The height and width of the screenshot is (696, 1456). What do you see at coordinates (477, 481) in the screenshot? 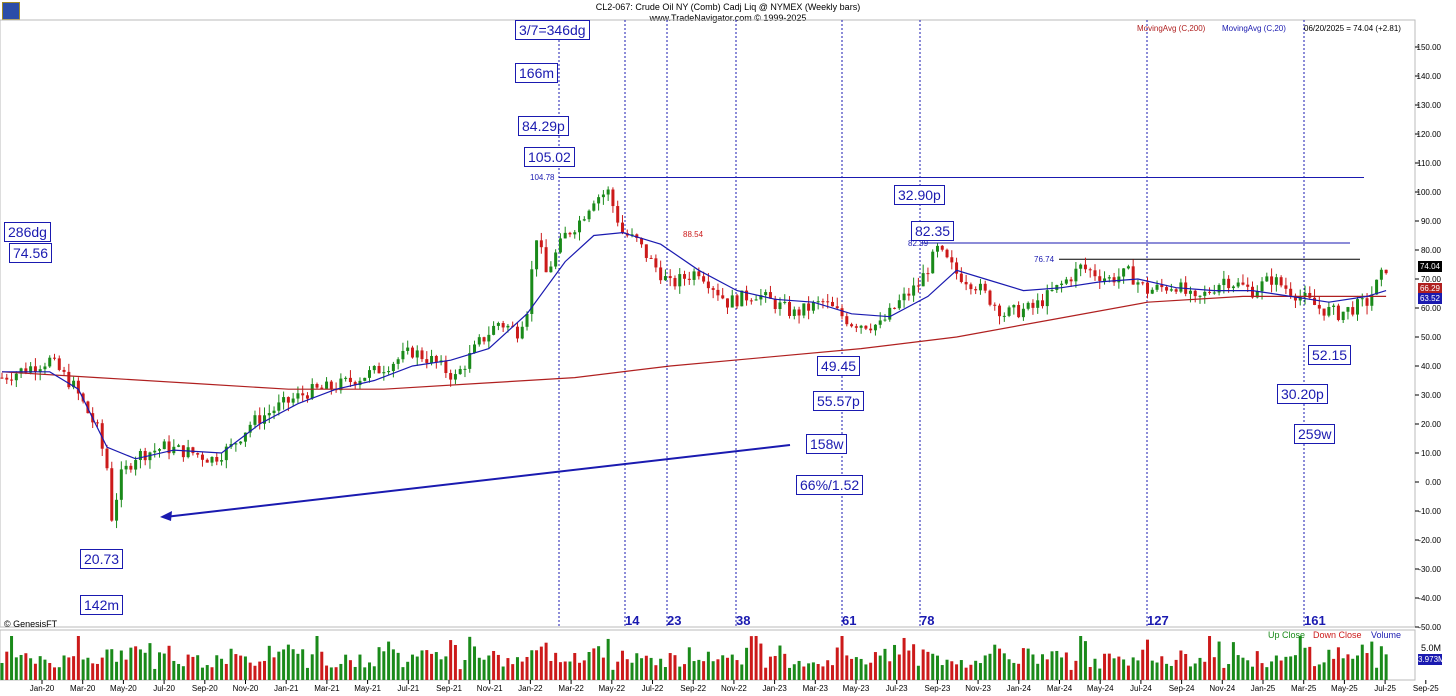
I see `trend-arrow` at bounding box center [477, 481].